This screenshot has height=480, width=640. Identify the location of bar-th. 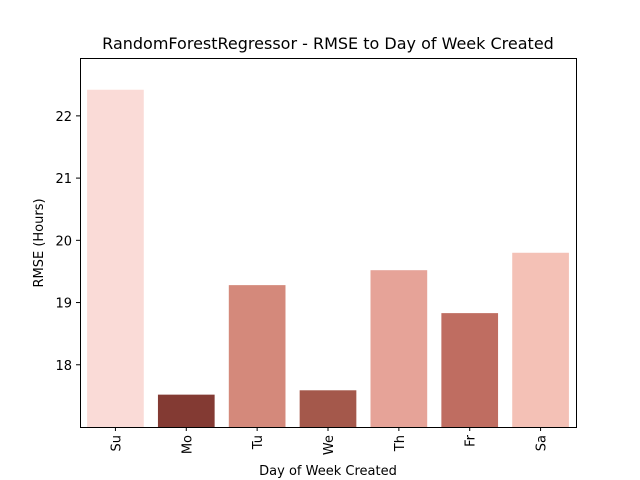
(399, 348).